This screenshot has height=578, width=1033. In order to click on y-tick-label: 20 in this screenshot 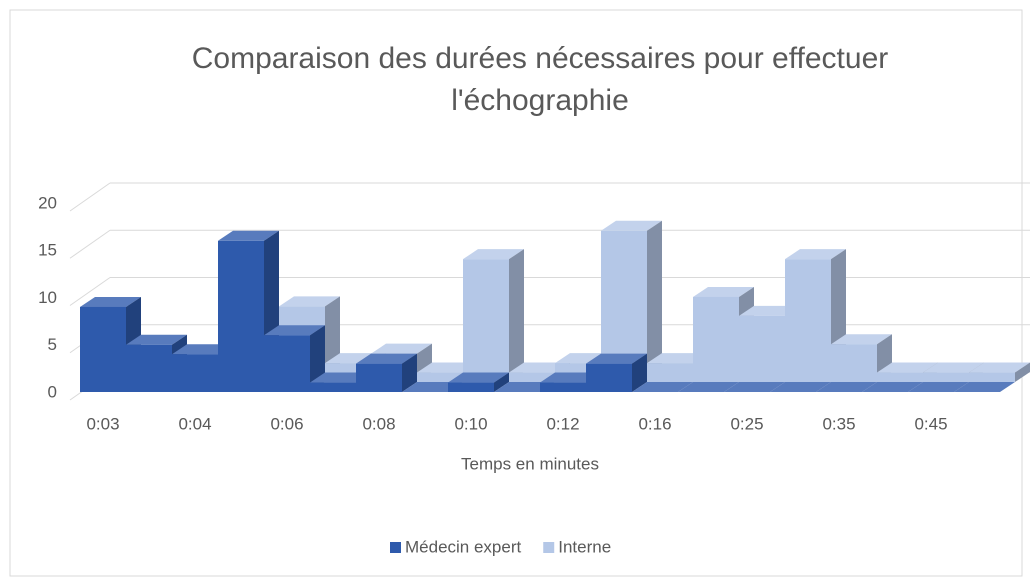, I will do `click(47, 202)`.